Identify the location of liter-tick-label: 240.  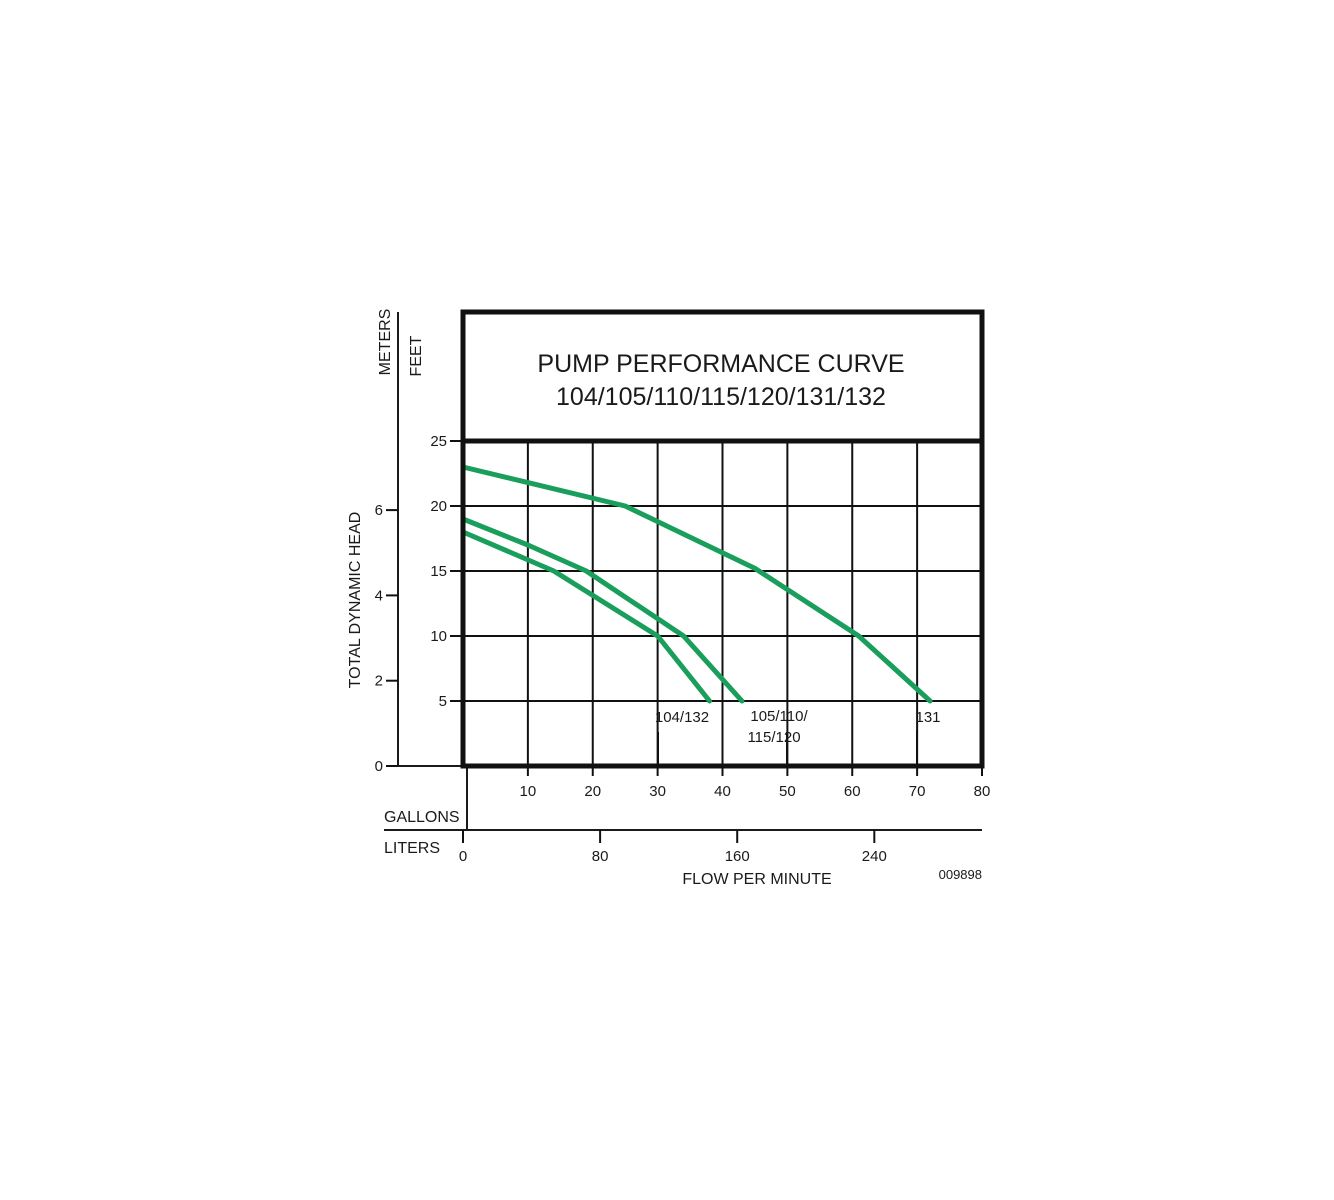
(874, 856).